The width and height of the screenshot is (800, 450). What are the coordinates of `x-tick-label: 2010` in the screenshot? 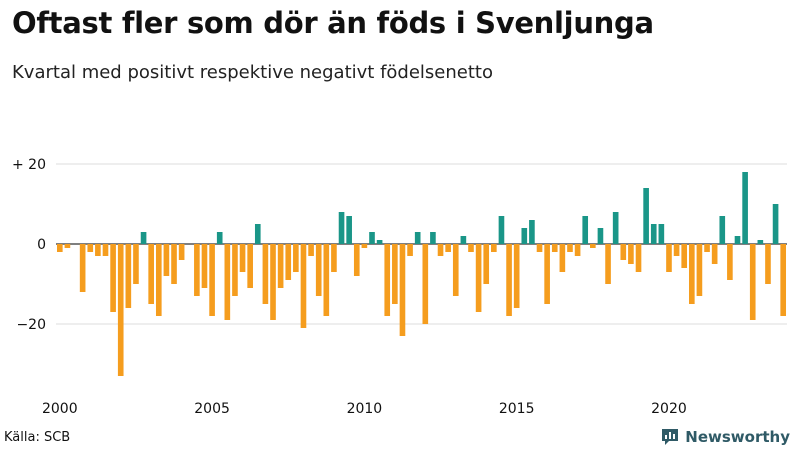 It's located at (365, 409).